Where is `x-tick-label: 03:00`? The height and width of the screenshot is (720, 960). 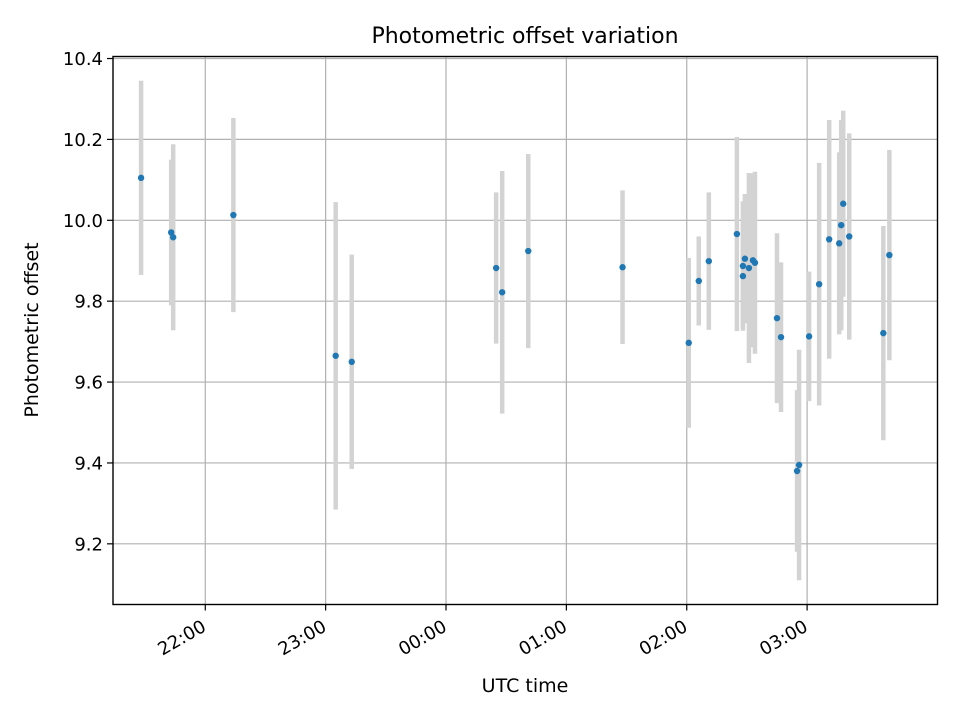 x-tick-label: 03:00 is located at coordinates (783, 638).